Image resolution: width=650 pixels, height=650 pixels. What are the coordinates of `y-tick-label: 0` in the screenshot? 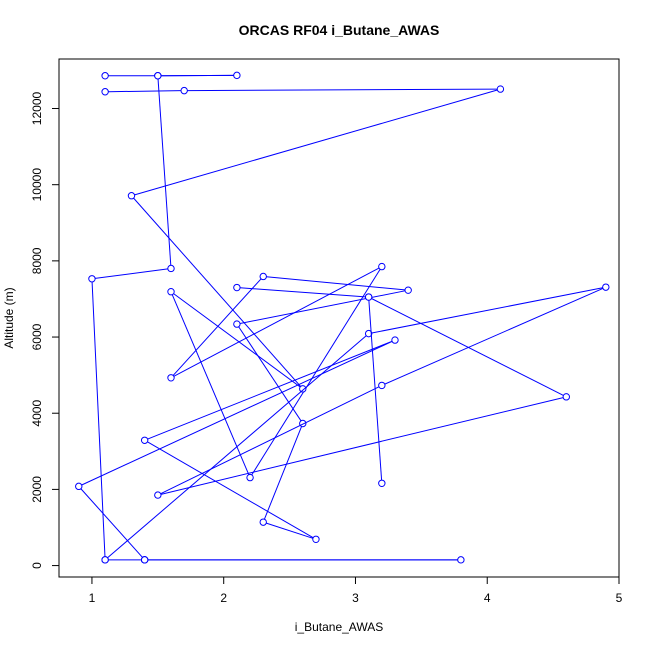 It's located at (37, 565).